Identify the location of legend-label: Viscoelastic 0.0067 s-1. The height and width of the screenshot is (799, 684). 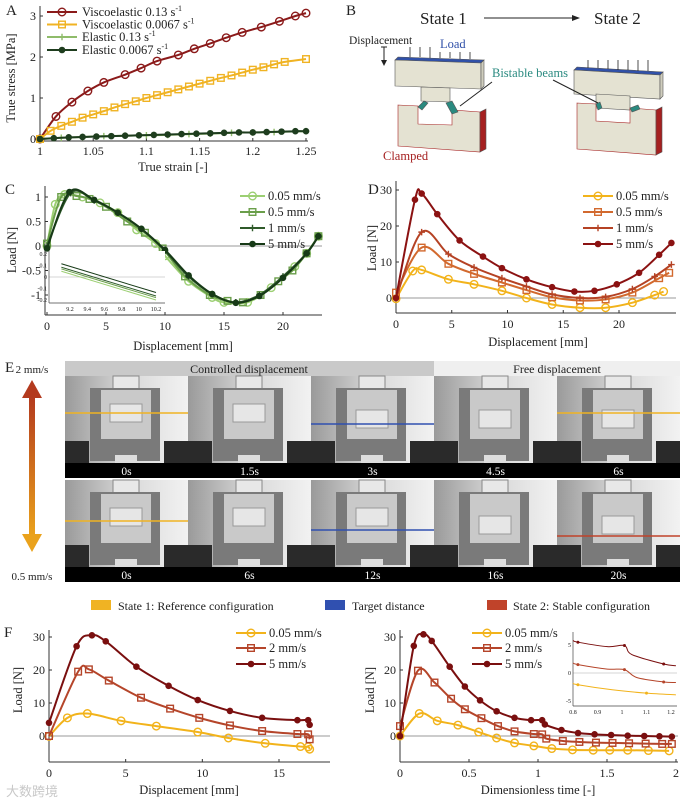
(138, 24).